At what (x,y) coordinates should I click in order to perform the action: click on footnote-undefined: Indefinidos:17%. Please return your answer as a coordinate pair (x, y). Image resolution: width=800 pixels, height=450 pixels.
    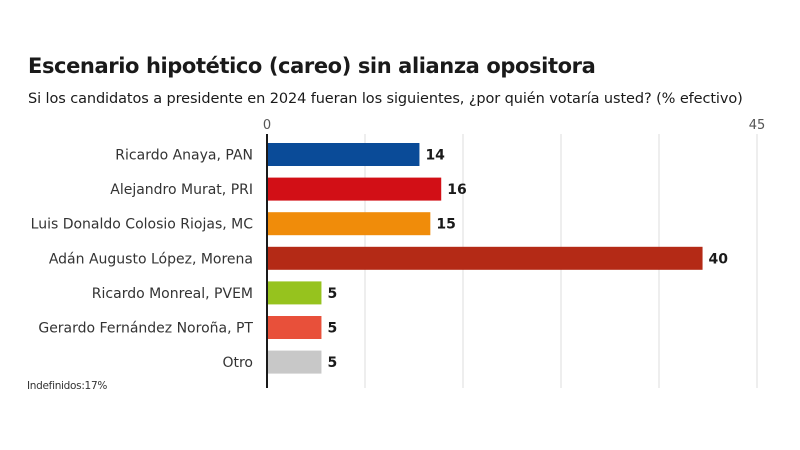
    Looking at the image, I should click on (67, 386).